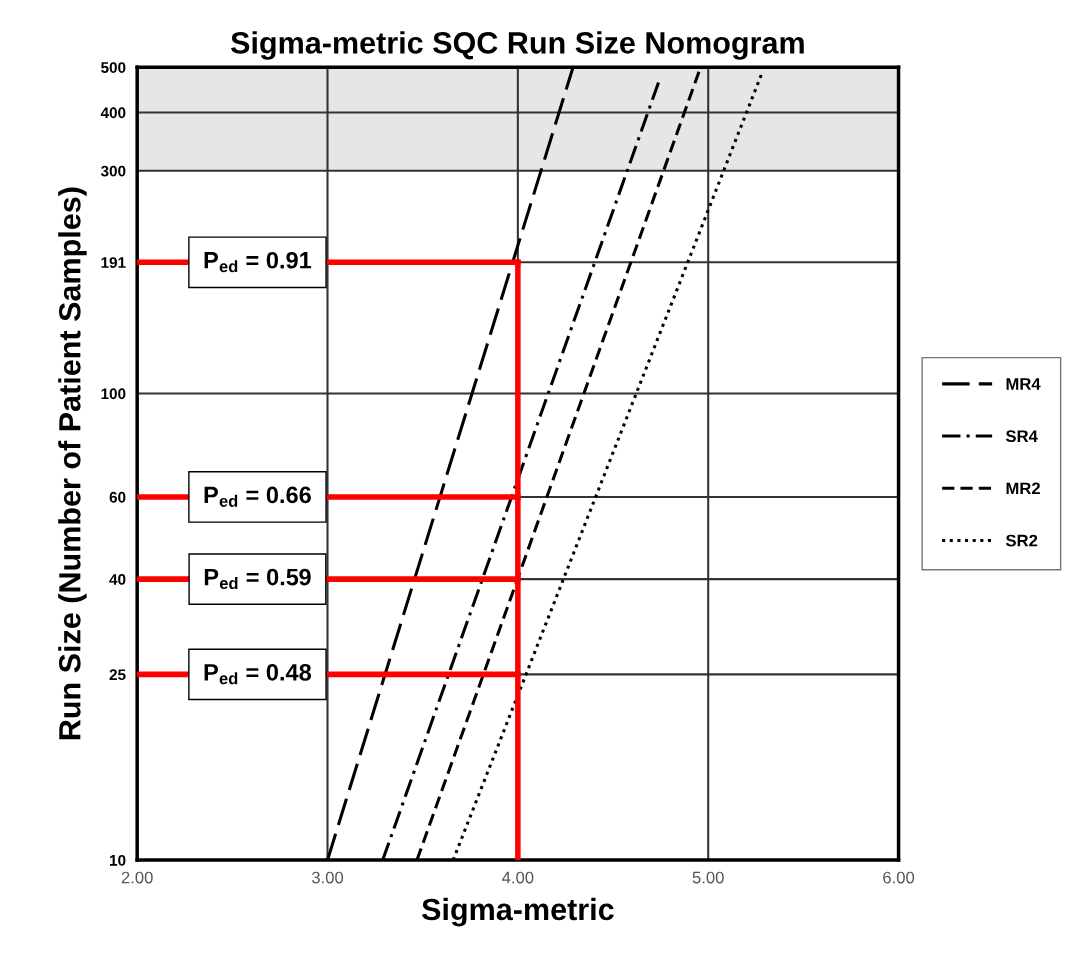 The width and height of the screenshot is (1080, 961). I want to click on y-axis-title: Run Size (Number of Patient Samples), so click(72, 463).